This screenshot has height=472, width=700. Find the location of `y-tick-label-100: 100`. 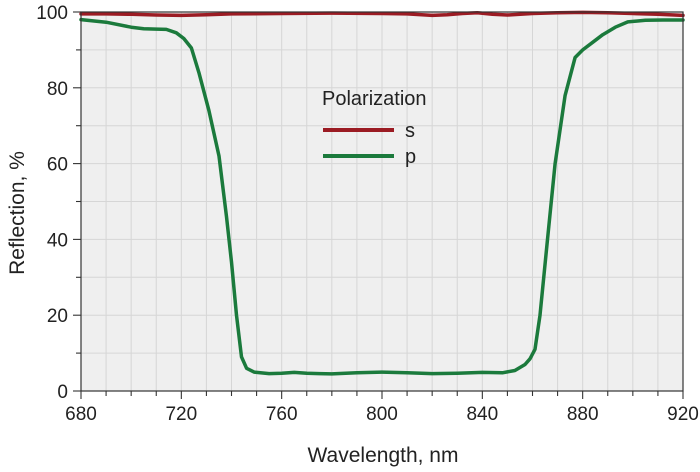

y-tick-label-100: 100 is located at coordinates (52, 13).